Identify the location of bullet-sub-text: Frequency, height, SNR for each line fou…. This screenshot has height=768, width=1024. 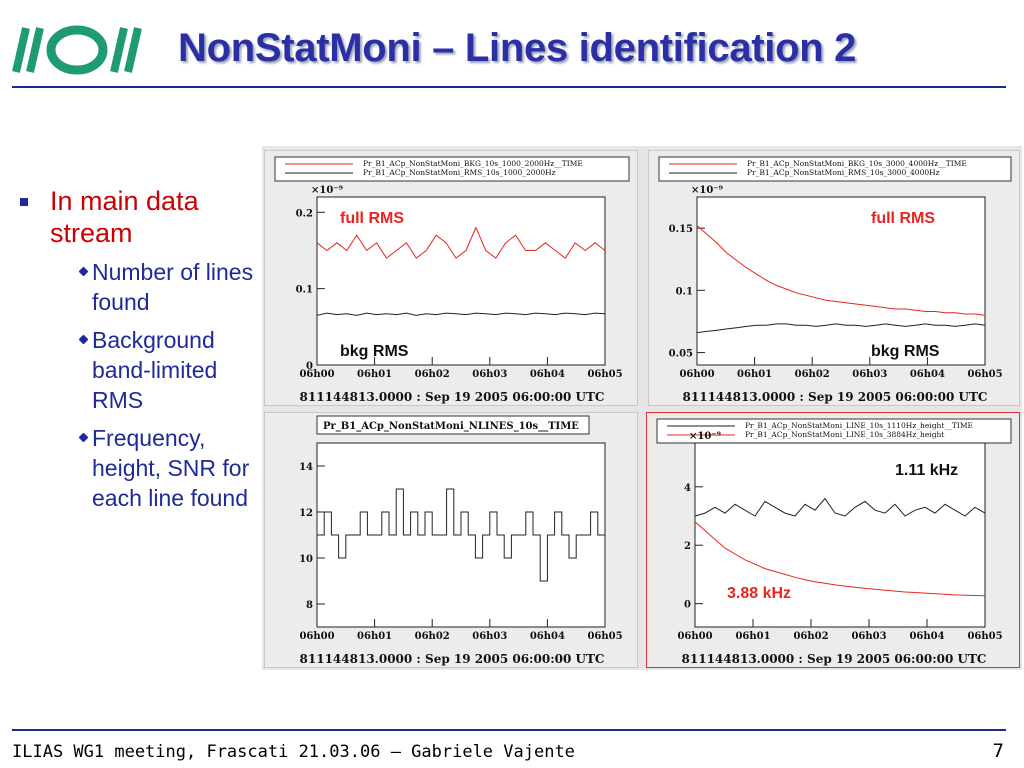
(171, 468).